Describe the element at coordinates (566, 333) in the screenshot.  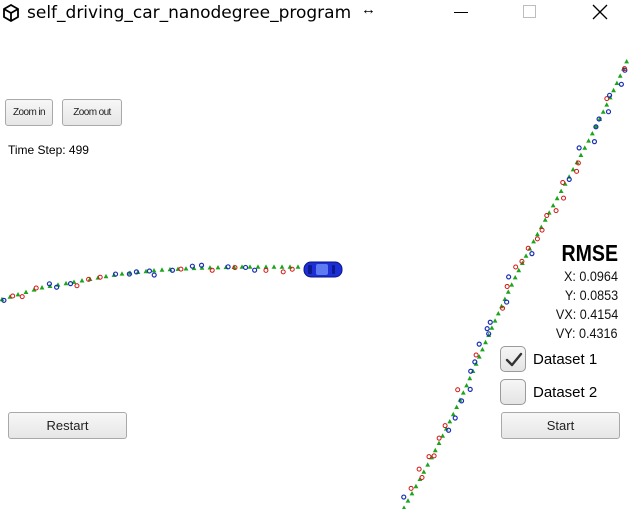
I see `rmse-vy-label: VY:` at that location.